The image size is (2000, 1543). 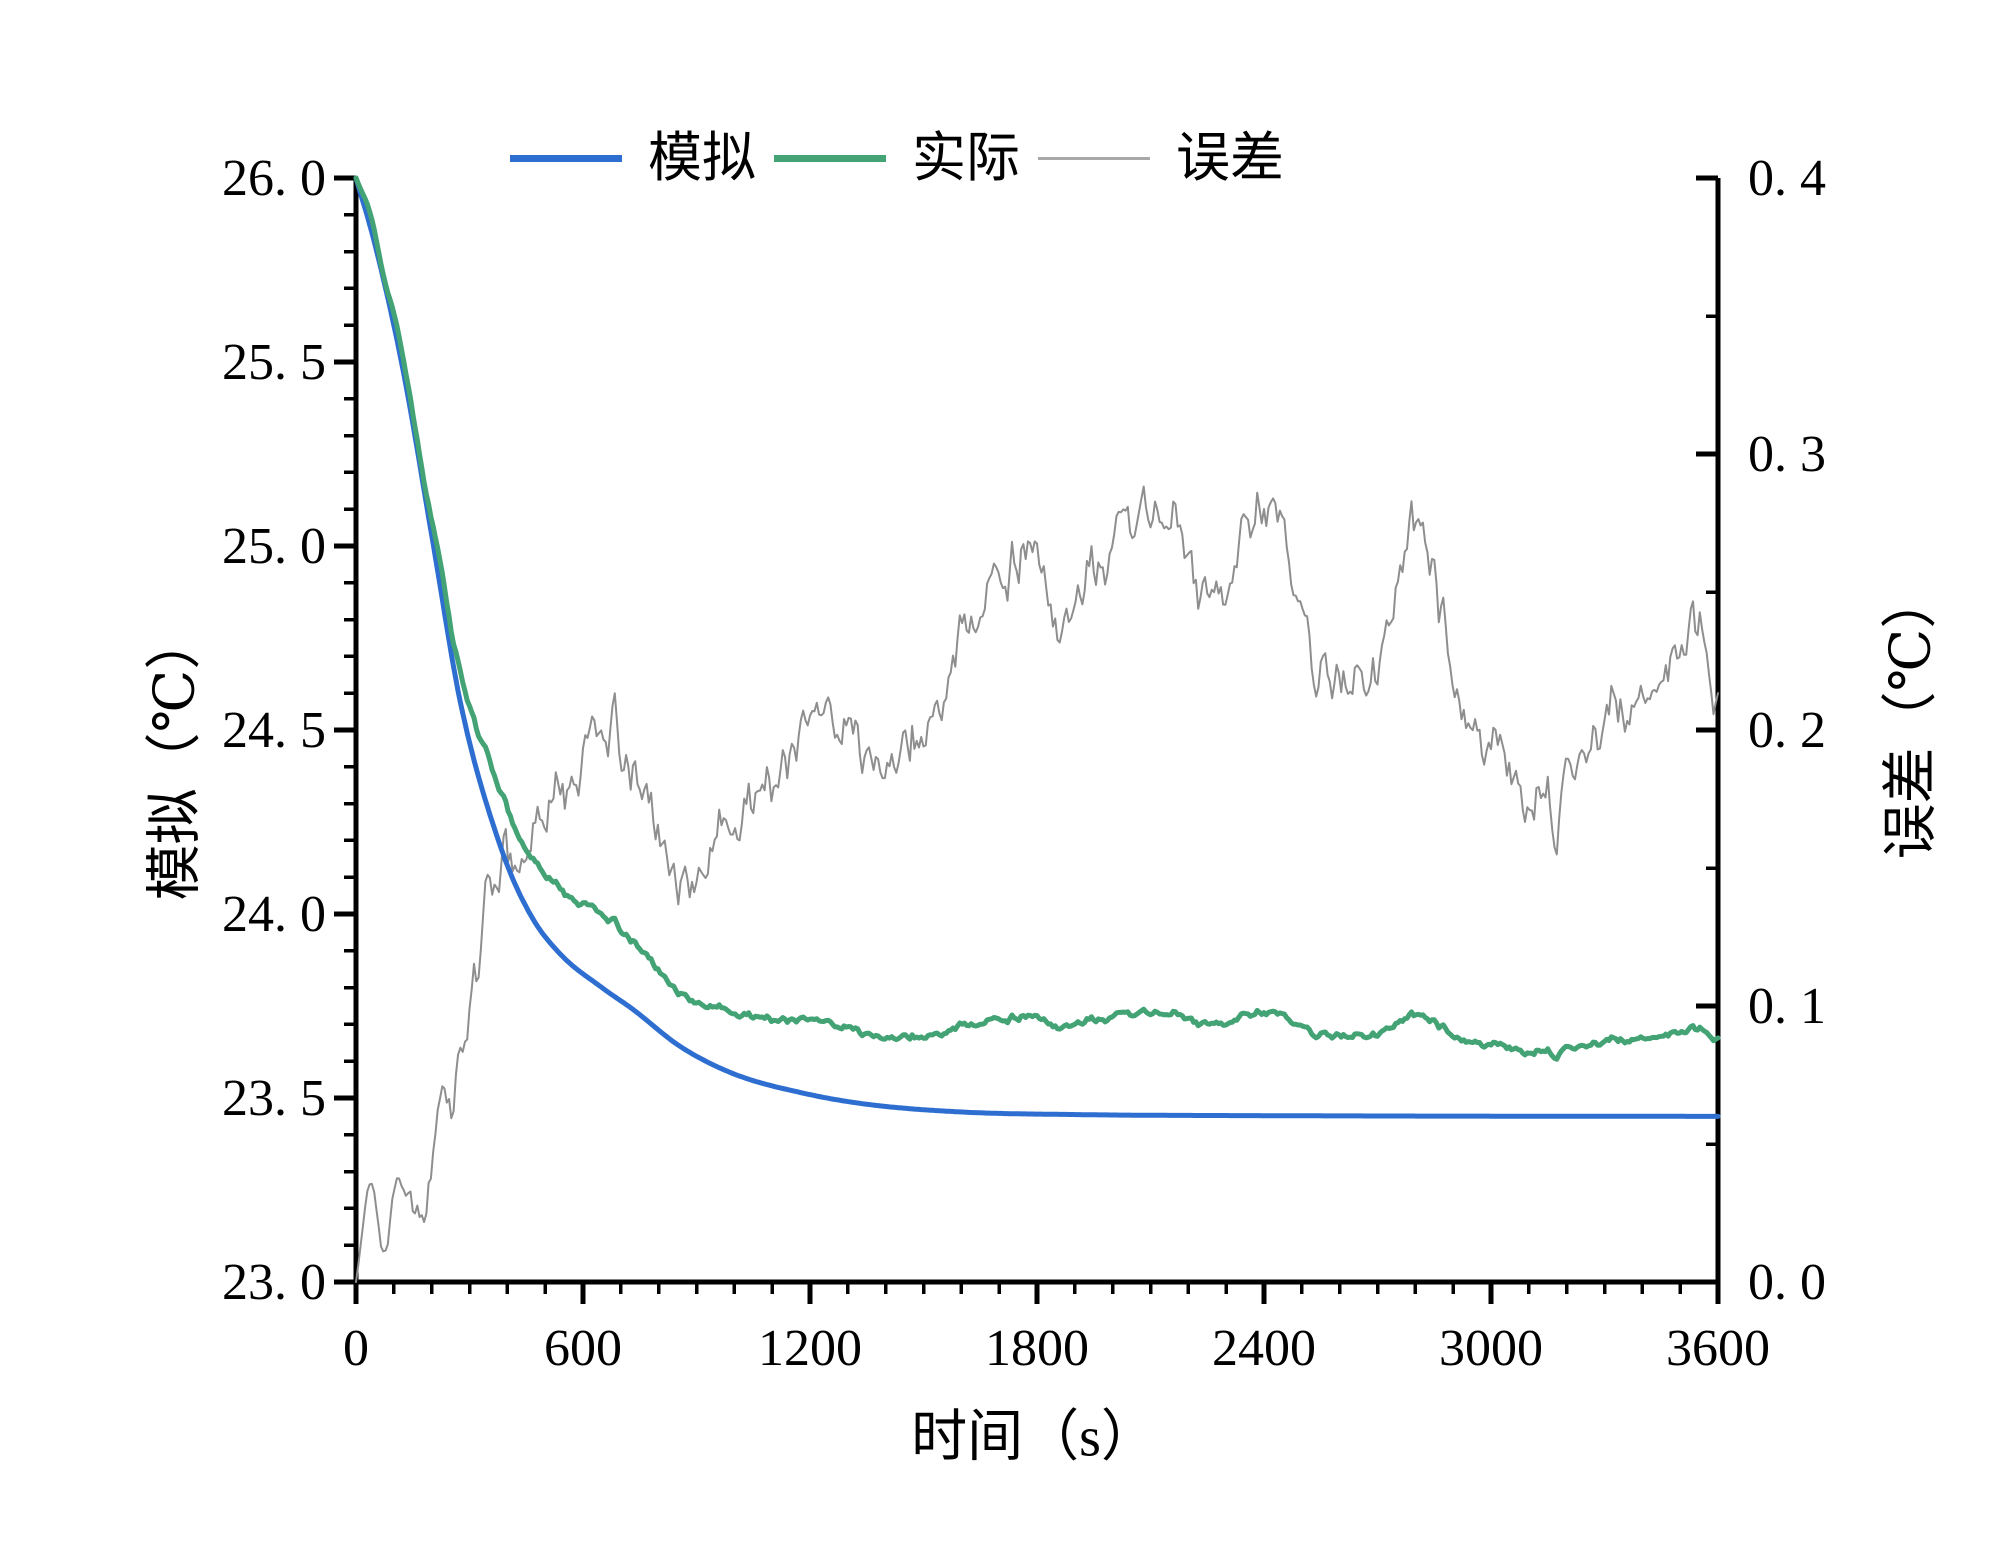 I want to click on legend-line-actual, so click(x=830, y=158).